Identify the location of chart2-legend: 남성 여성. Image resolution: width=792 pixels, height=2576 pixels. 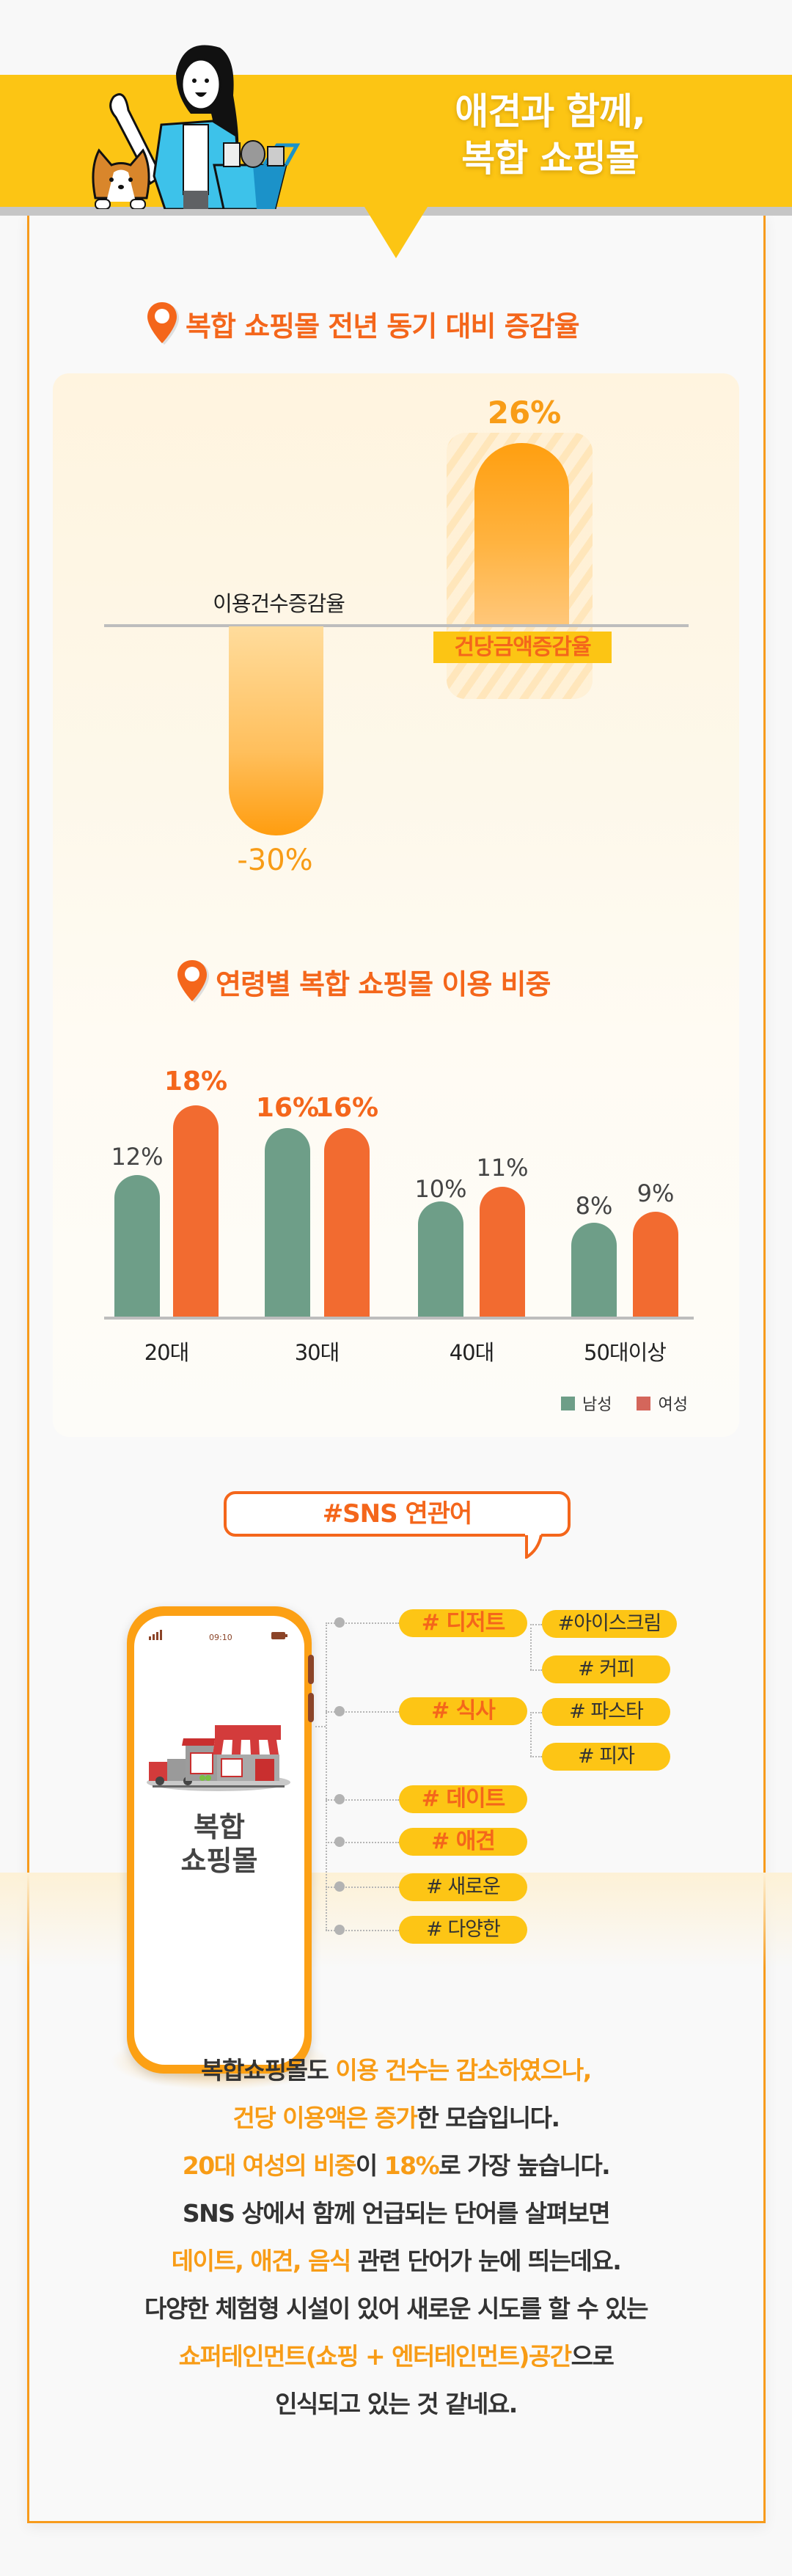
(624, 1403).